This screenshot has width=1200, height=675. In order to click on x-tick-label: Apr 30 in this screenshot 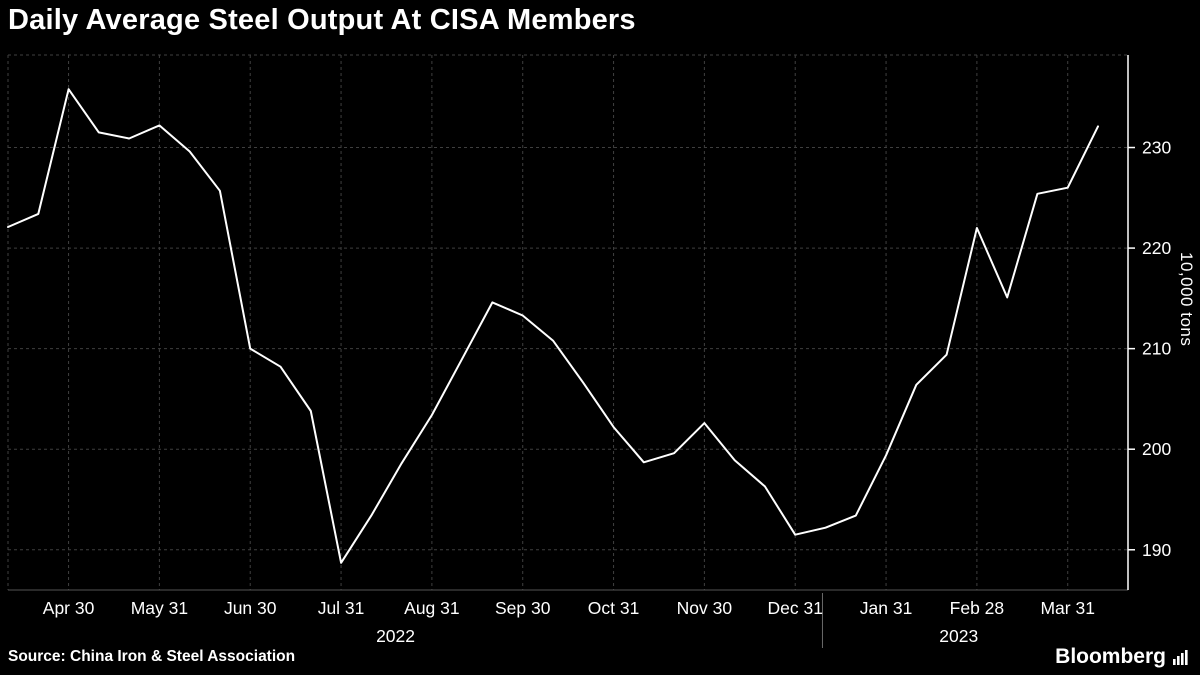, I will do `click(69, 608)`.